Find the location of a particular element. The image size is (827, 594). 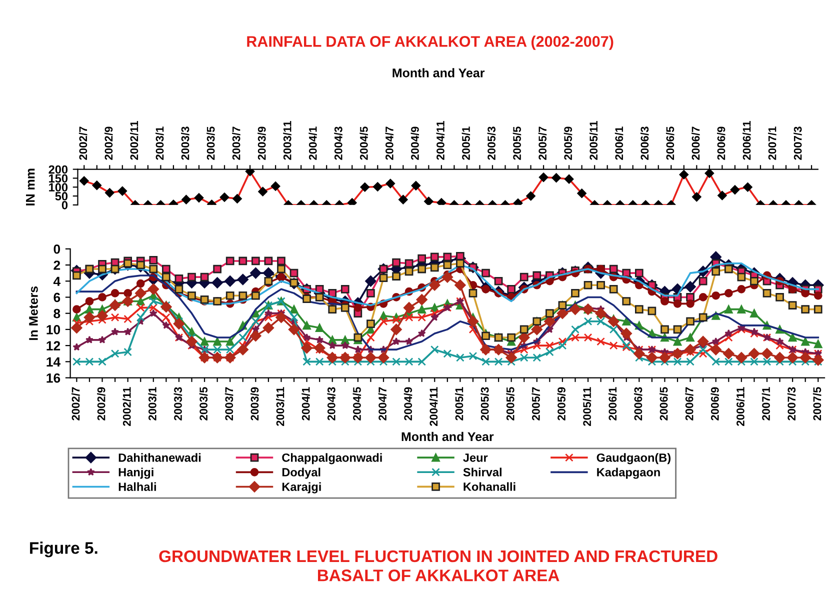

legend-label: Karajgi is located at coordinates (301, 488).